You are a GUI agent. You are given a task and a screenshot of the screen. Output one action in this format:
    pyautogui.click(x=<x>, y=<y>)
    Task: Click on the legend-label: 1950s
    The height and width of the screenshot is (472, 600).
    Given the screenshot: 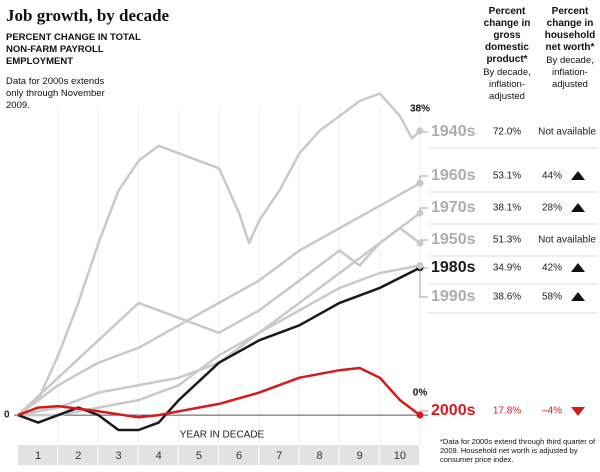 What is the action you would take?
    pyautogui.click(x=453, y=239)
    